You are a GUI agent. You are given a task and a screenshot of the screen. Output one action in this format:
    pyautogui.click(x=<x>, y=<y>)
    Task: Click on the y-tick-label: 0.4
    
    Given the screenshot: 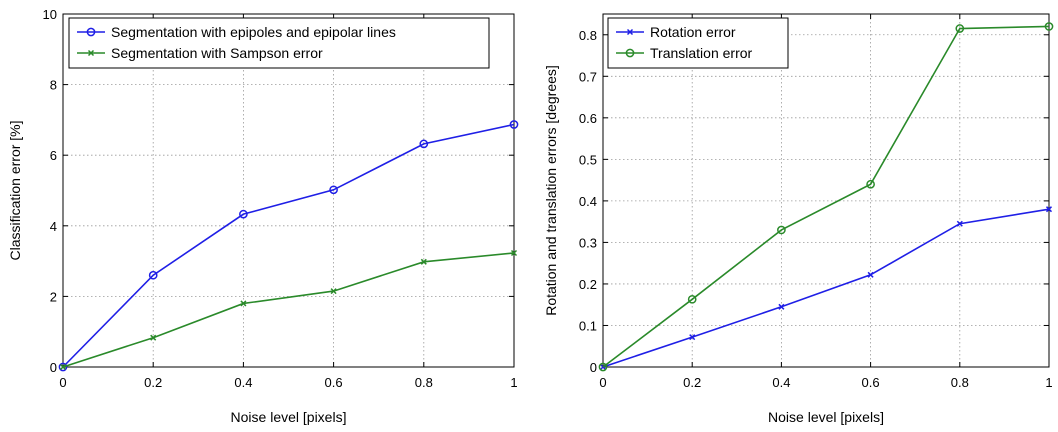 What is the action you would take?
    pyautogui.click(x=588, y=201)
    